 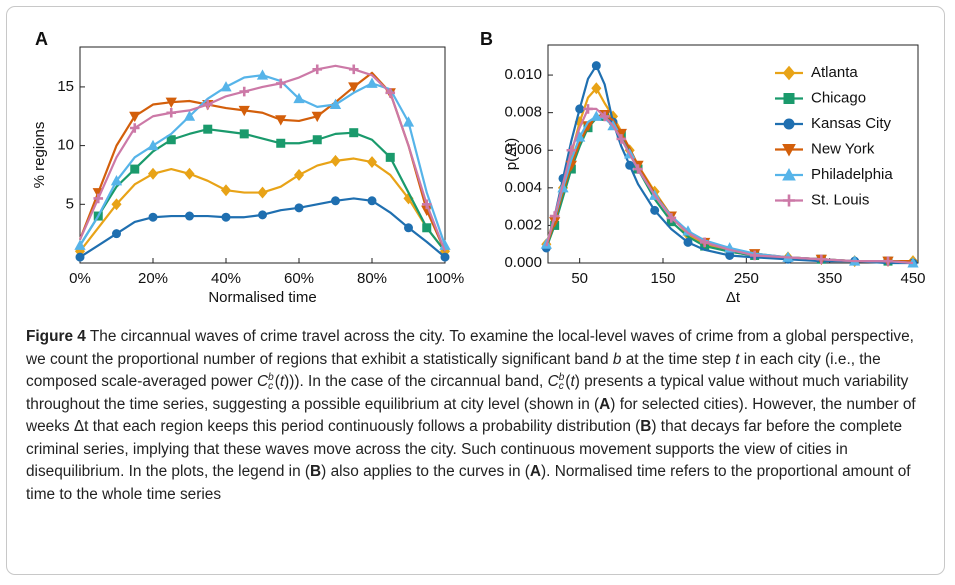 What do you see at coordinates (65, 145) in the screenshot?
I see `y-tick-label: 10` at bounding box center [65, 145].